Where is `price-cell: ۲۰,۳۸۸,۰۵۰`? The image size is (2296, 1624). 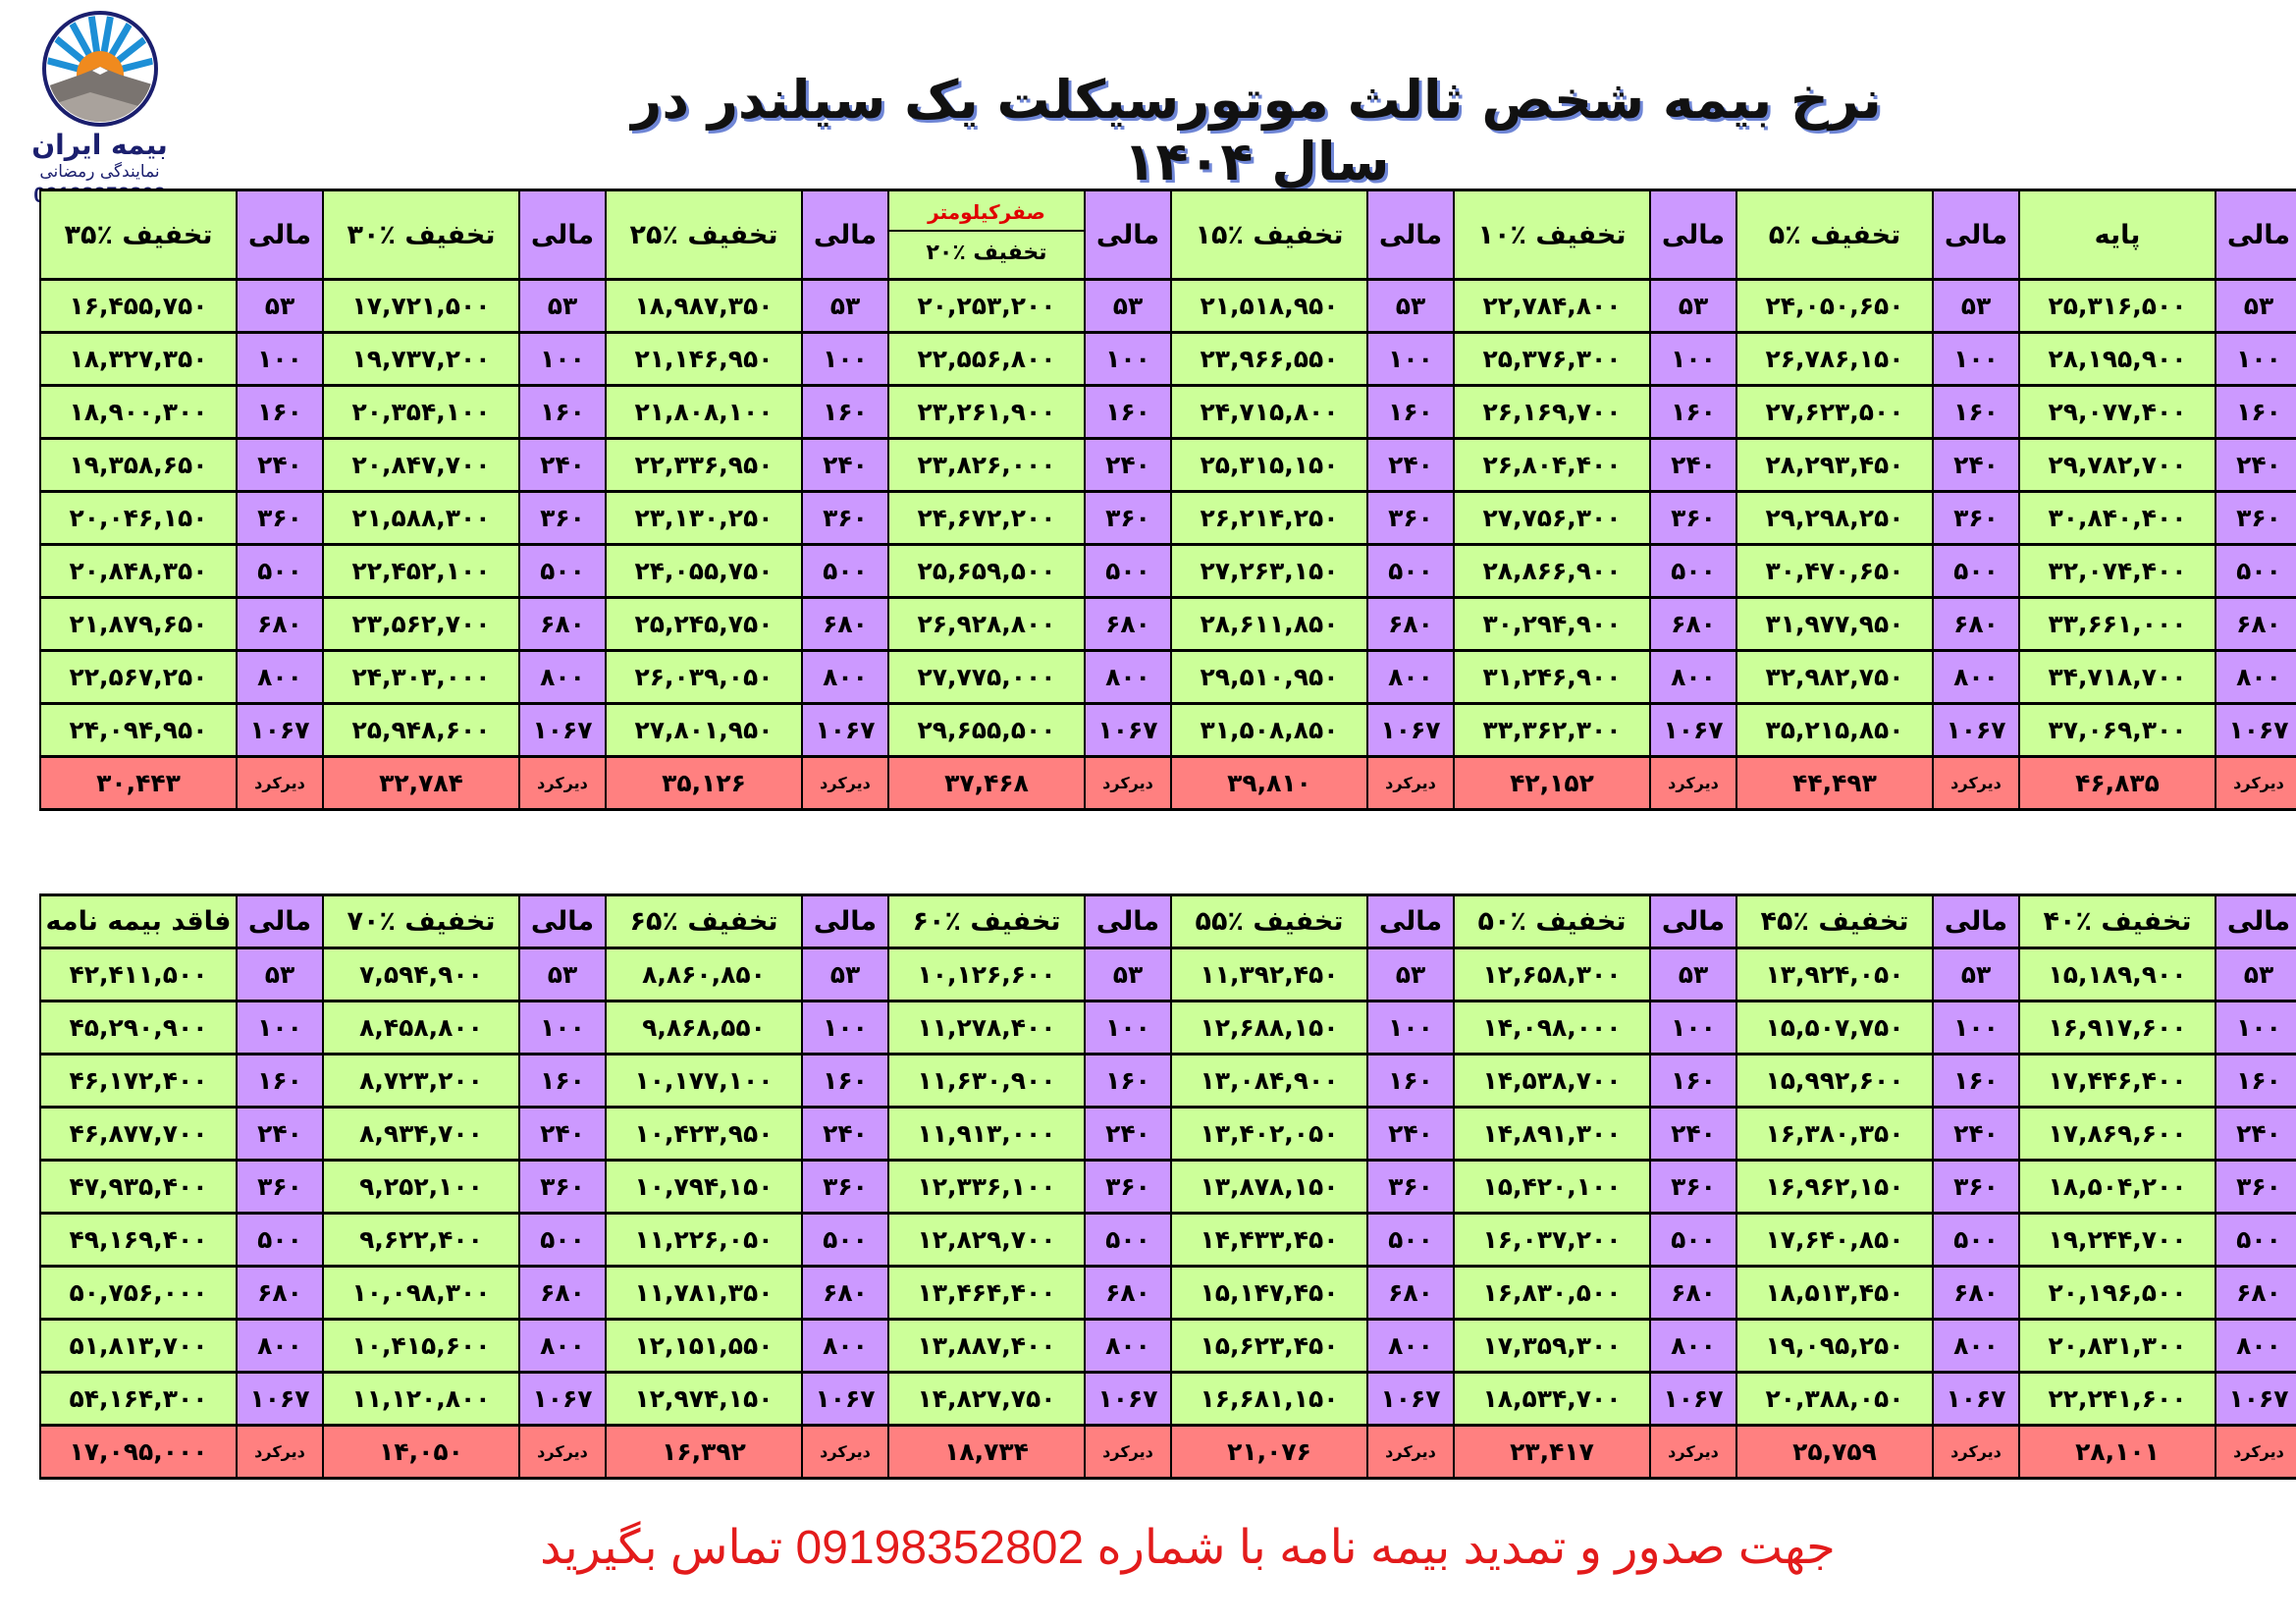
price-cell: ۲۰,۳۸۸,۰۵۰ is located at coordinates (1835, 1399).